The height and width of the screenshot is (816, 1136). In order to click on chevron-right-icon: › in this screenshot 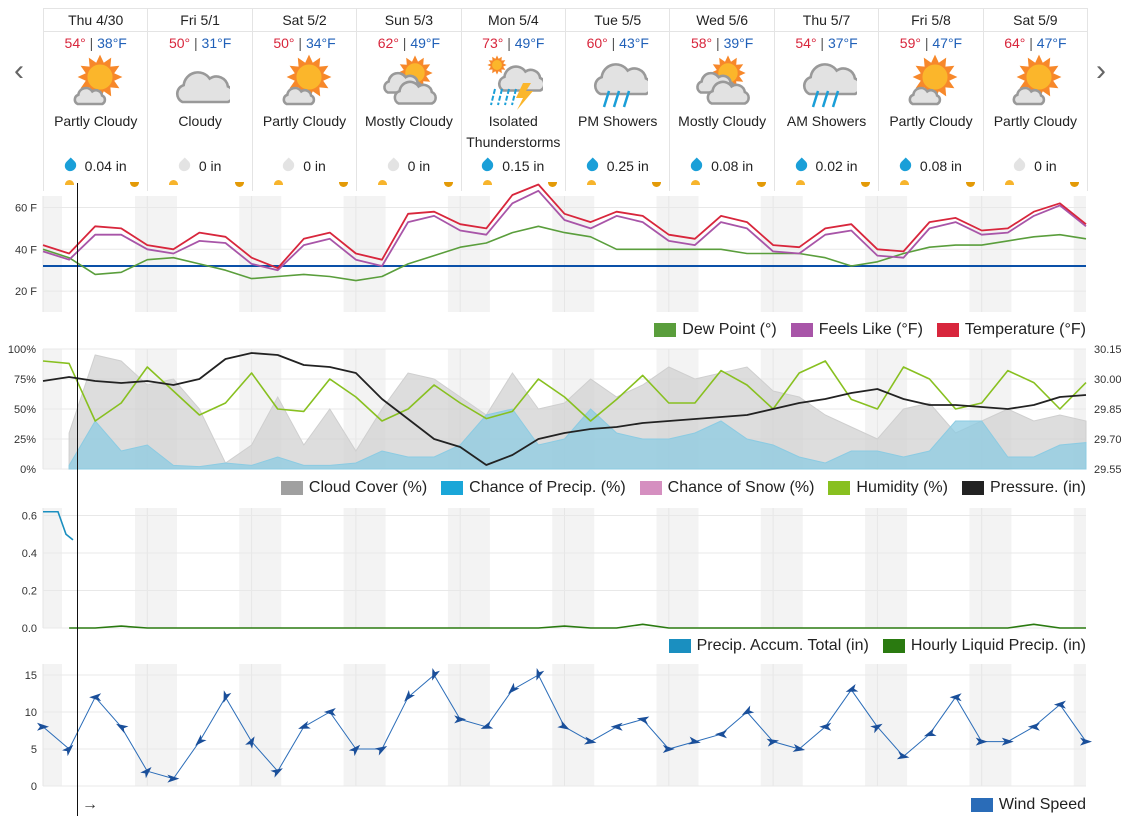, I will do `click(1101, 70)`.